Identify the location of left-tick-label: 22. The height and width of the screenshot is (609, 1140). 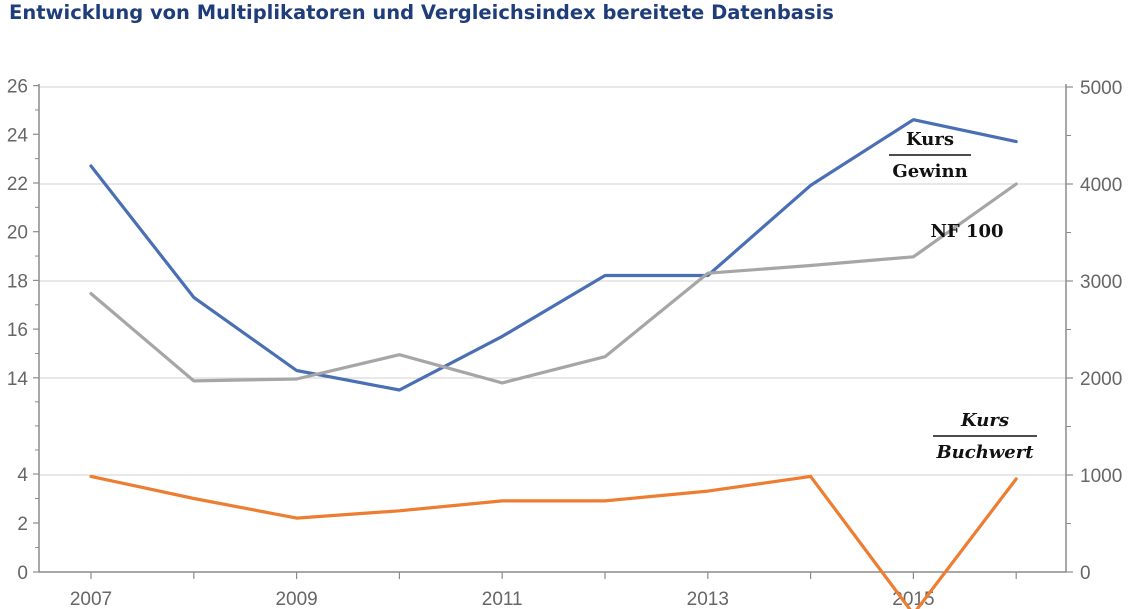
(17, 184).